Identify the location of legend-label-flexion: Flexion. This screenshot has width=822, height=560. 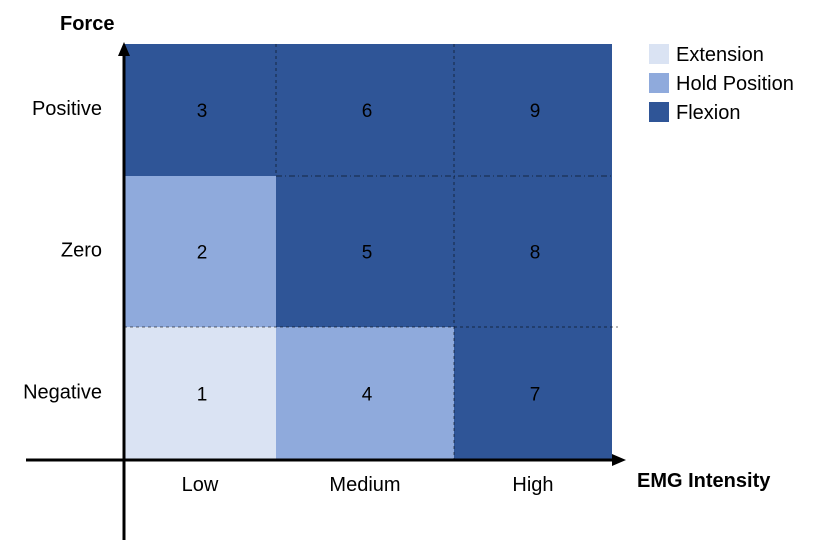
(708, 113).